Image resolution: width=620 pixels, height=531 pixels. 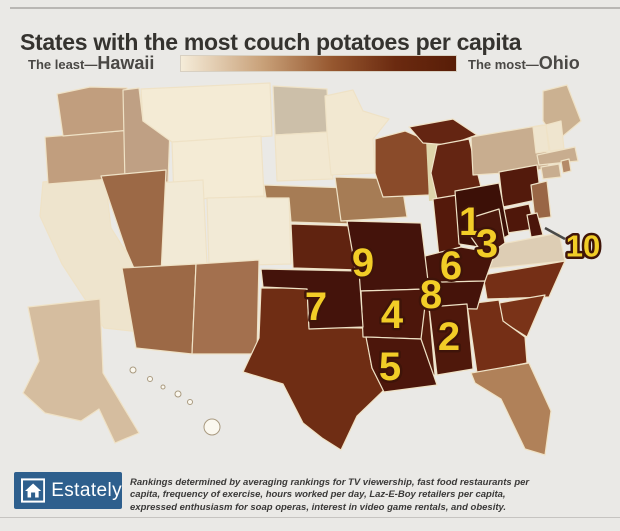 I want to click on rank-label-6-kentucky: 6, so click(x=451, y=266).